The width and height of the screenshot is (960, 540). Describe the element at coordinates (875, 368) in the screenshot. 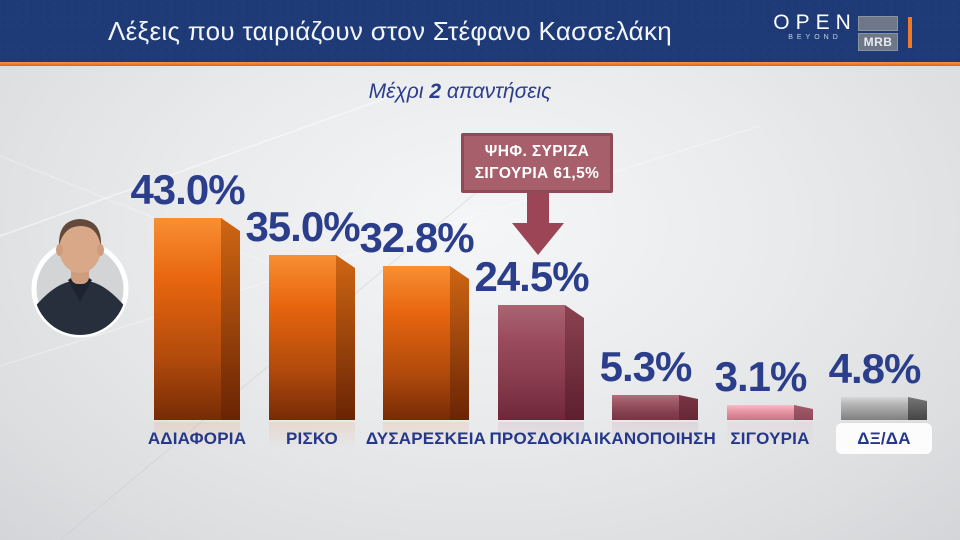

I see `value-label: 4.8%` at that location.